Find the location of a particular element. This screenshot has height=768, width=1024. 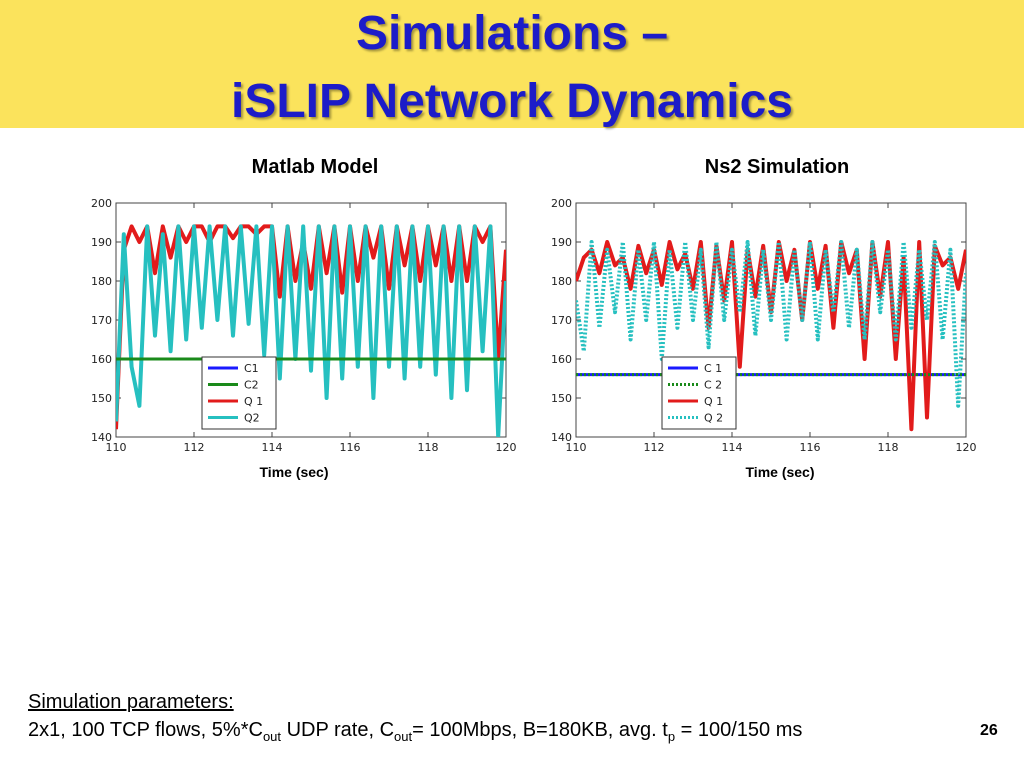

legend-label-c1: C1 is located at coordinates (251, 368).